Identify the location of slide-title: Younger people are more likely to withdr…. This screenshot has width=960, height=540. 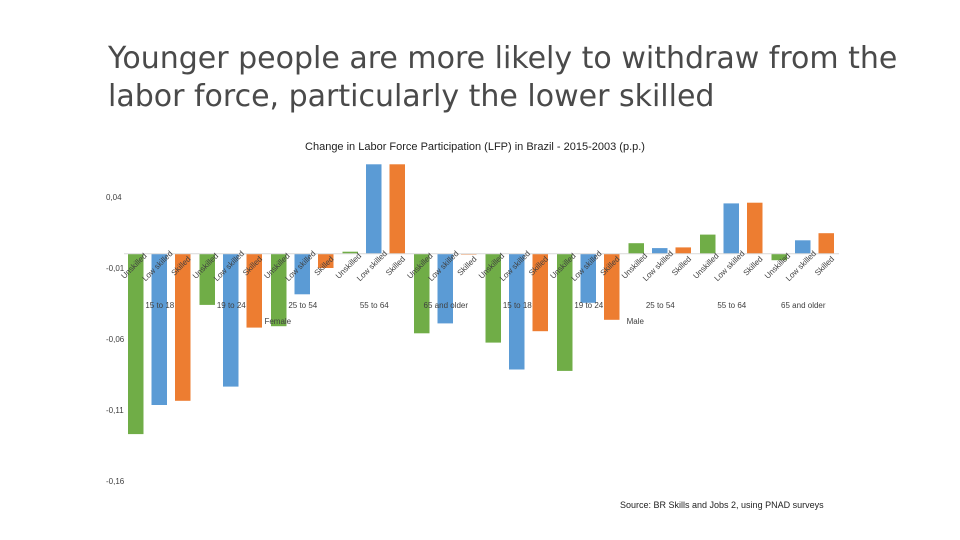
(518, 78).